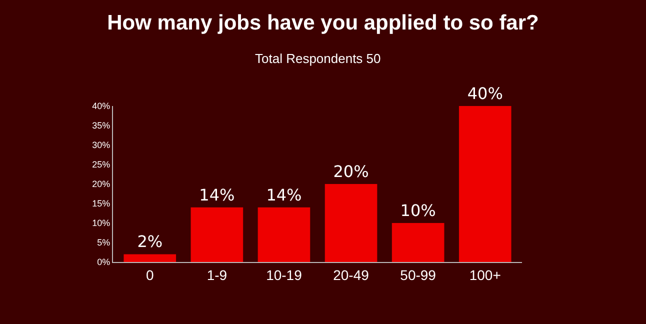 Image resolution: width=646 pixels, height=324 pixels. Describe the element at coordinates (150, 242) in the screenshot. I see `data-label: 2%` at that location.